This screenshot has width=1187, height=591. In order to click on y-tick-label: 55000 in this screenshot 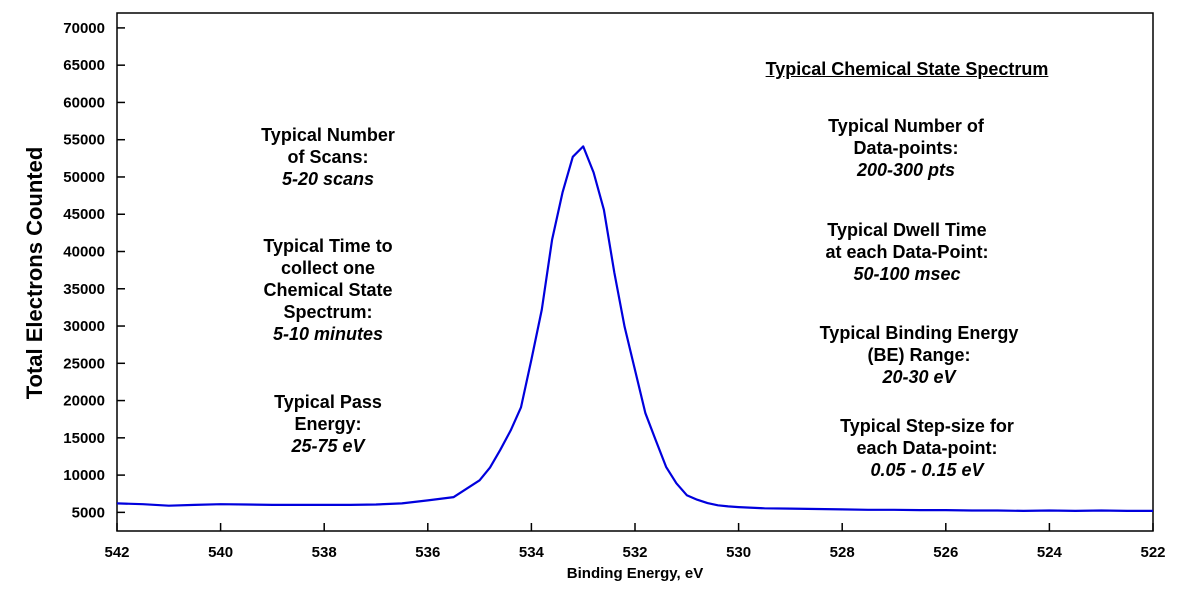, I will do `click(84, 140)`.